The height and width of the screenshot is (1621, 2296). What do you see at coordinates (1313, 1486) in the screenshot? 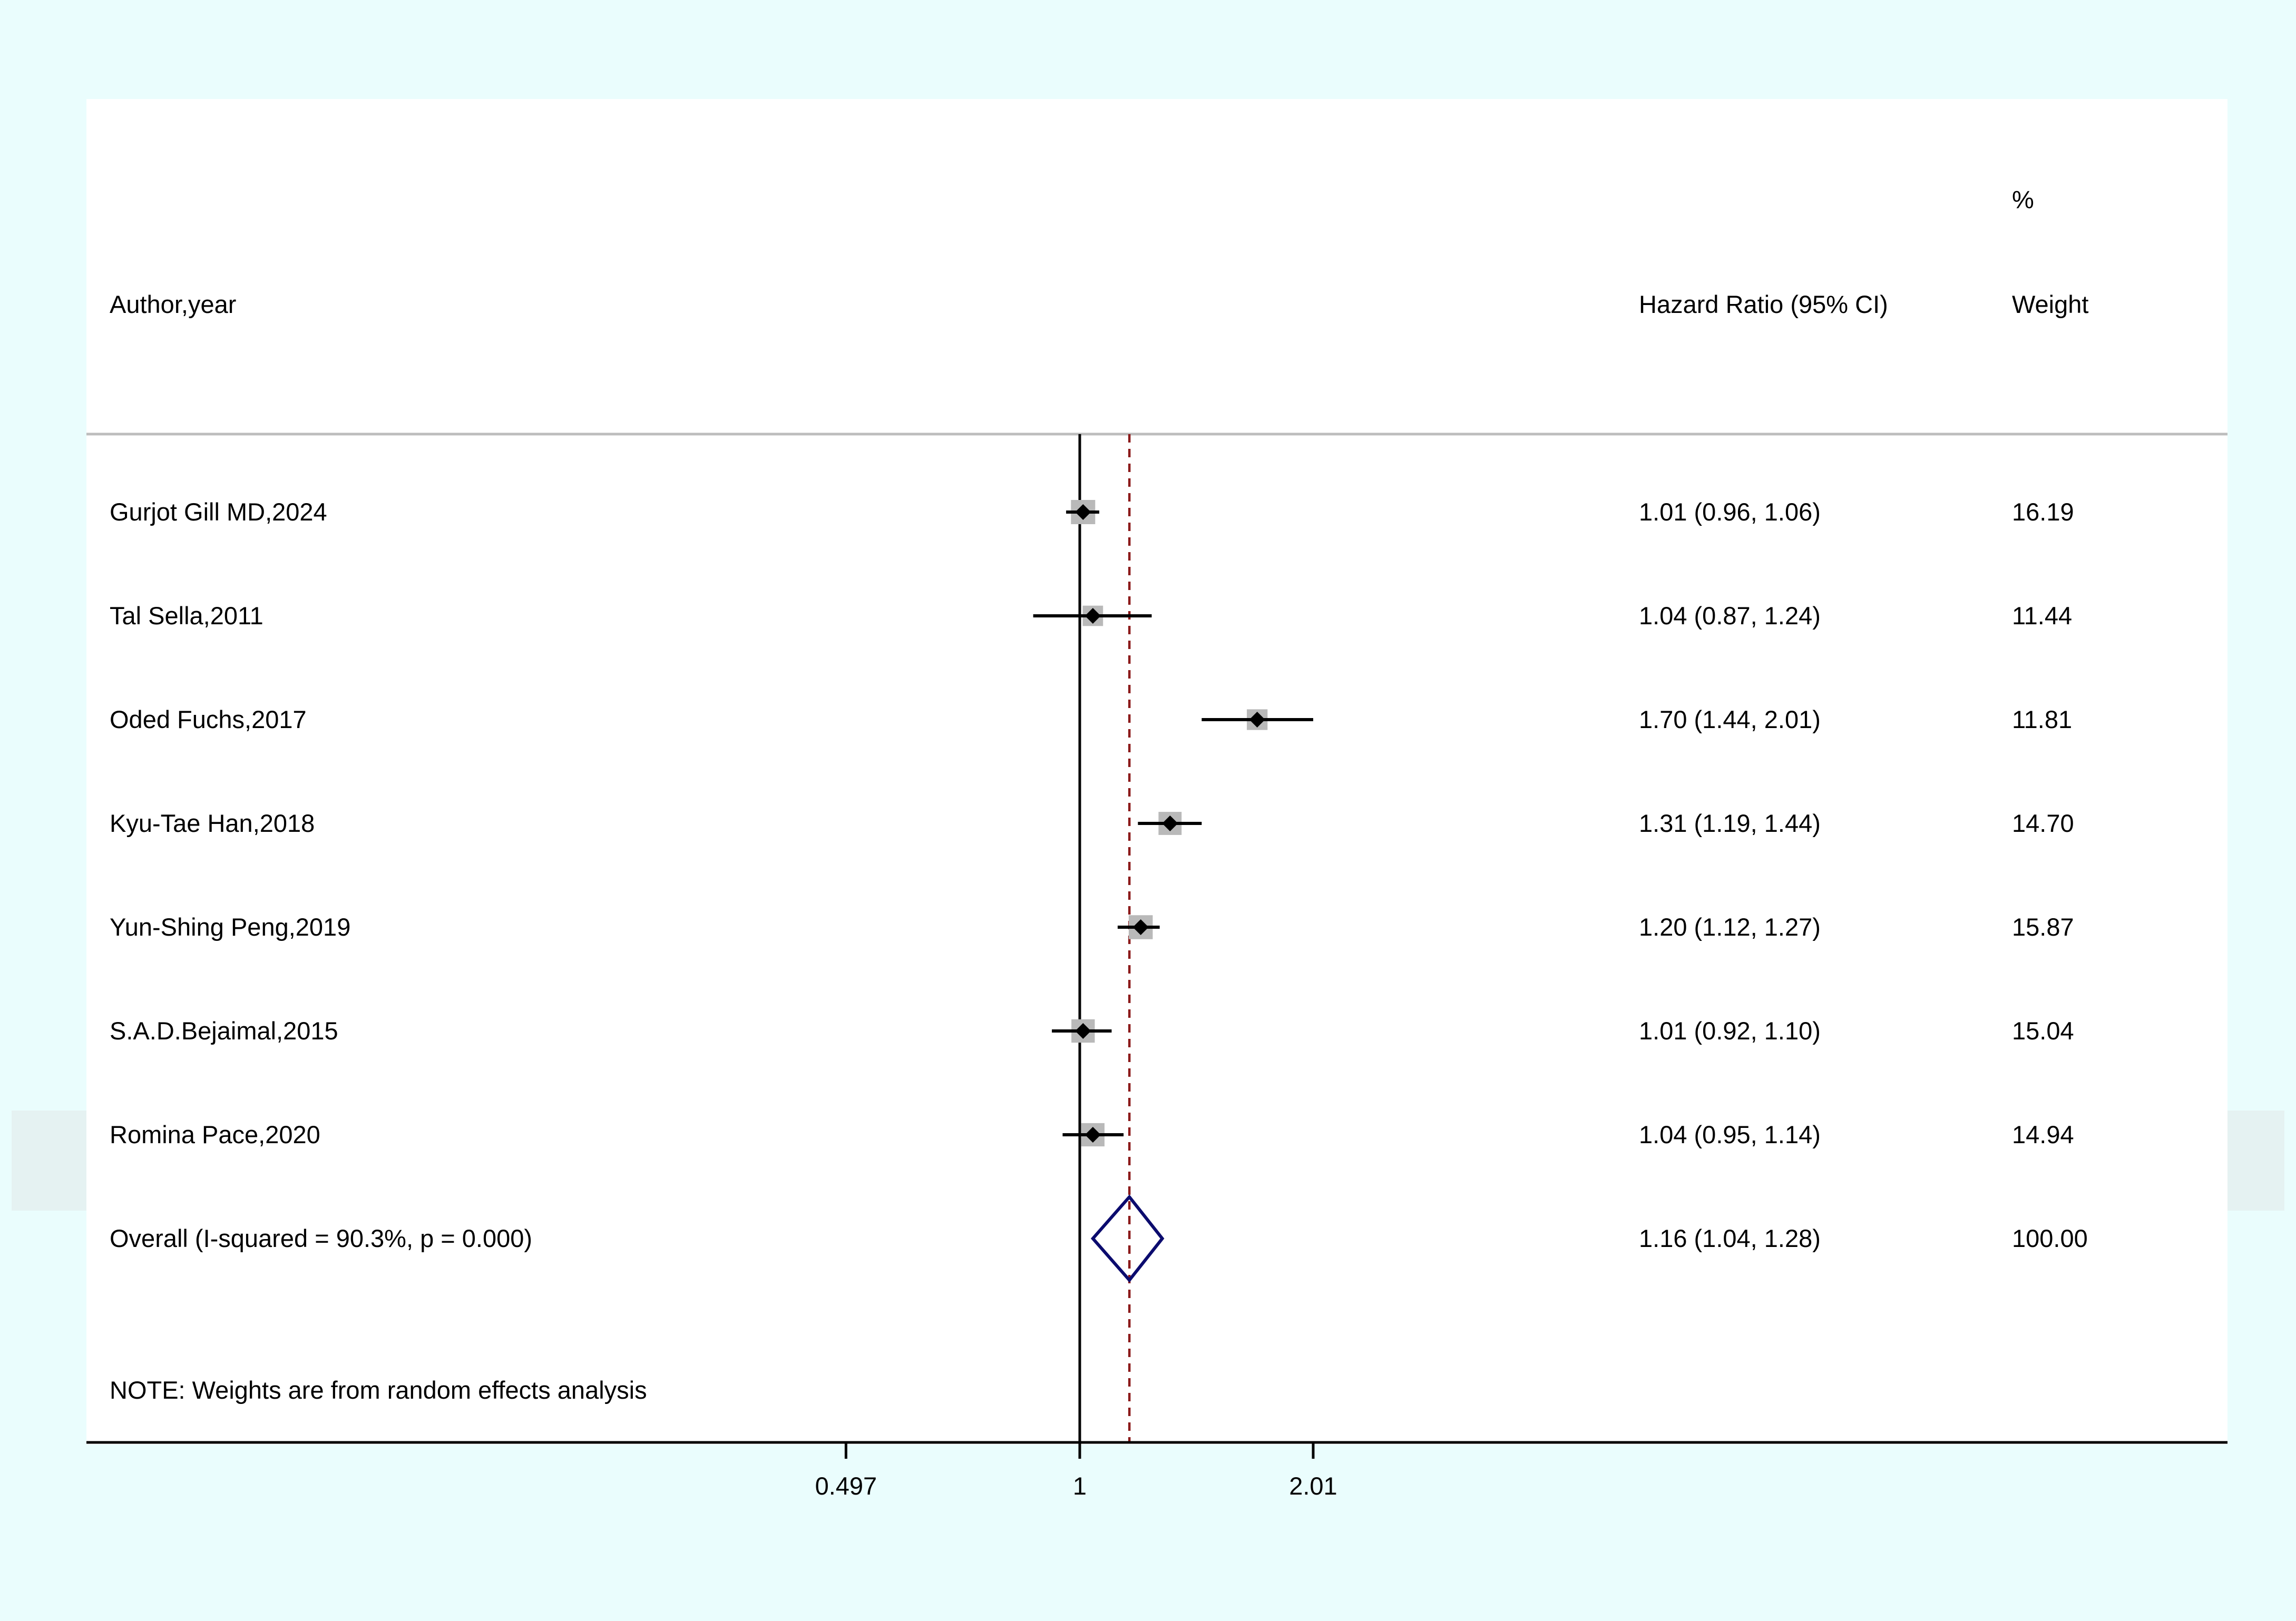
I see `x-tick-label: 2.01` at bounding box center [1313, 1486].